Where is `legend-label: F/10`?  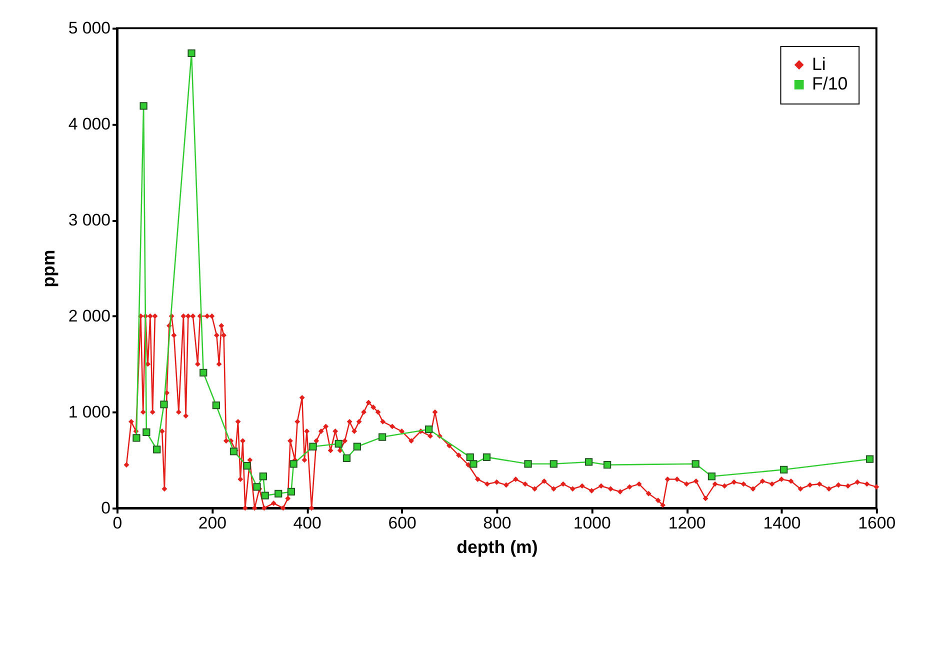
legend-label: F/10 is located at coordinates (830, 84).